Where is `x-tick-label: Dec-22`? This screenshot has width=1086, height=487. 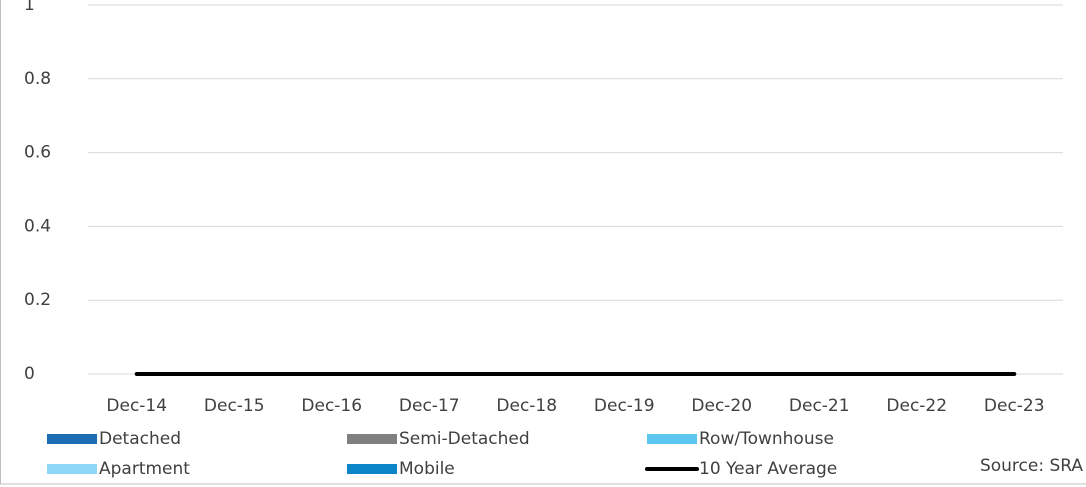 x-tick-label: Dec-22 is located at coordinates (916, 406).